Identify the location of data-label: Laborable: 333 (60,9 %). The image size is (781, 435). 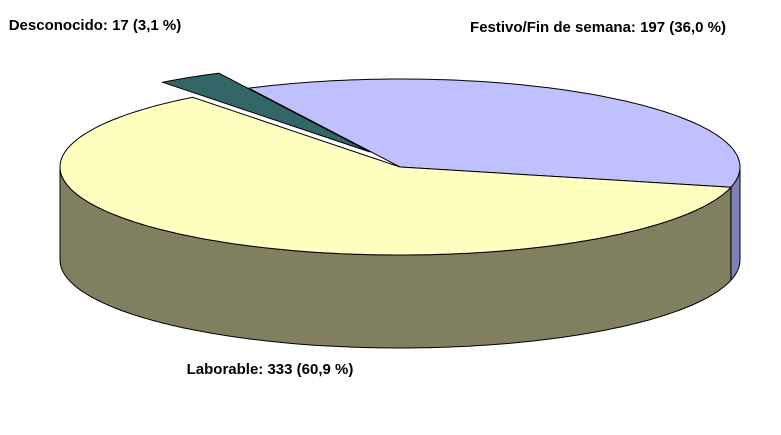
(270, 369).